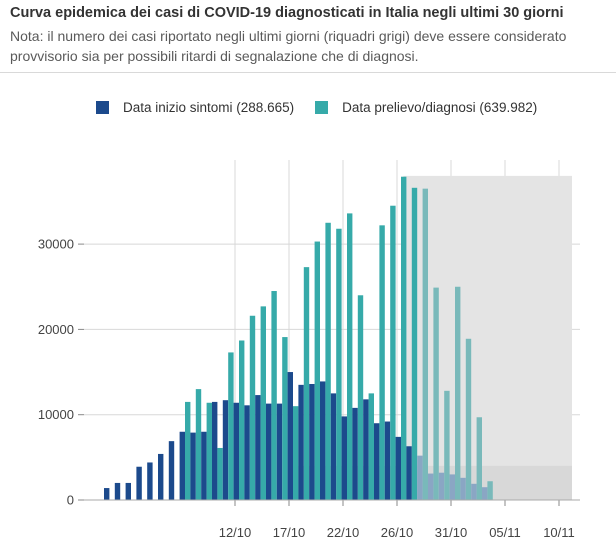 This screenshot has width=616, height=558. I want to click on x-tick-label: 17/10, so click(289, 532).